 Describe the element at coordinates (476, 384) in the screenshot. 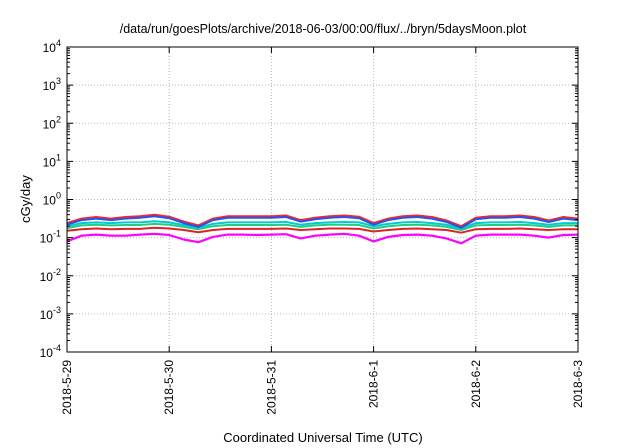

I see `x-tick-label: 2018-6-2` at that location.